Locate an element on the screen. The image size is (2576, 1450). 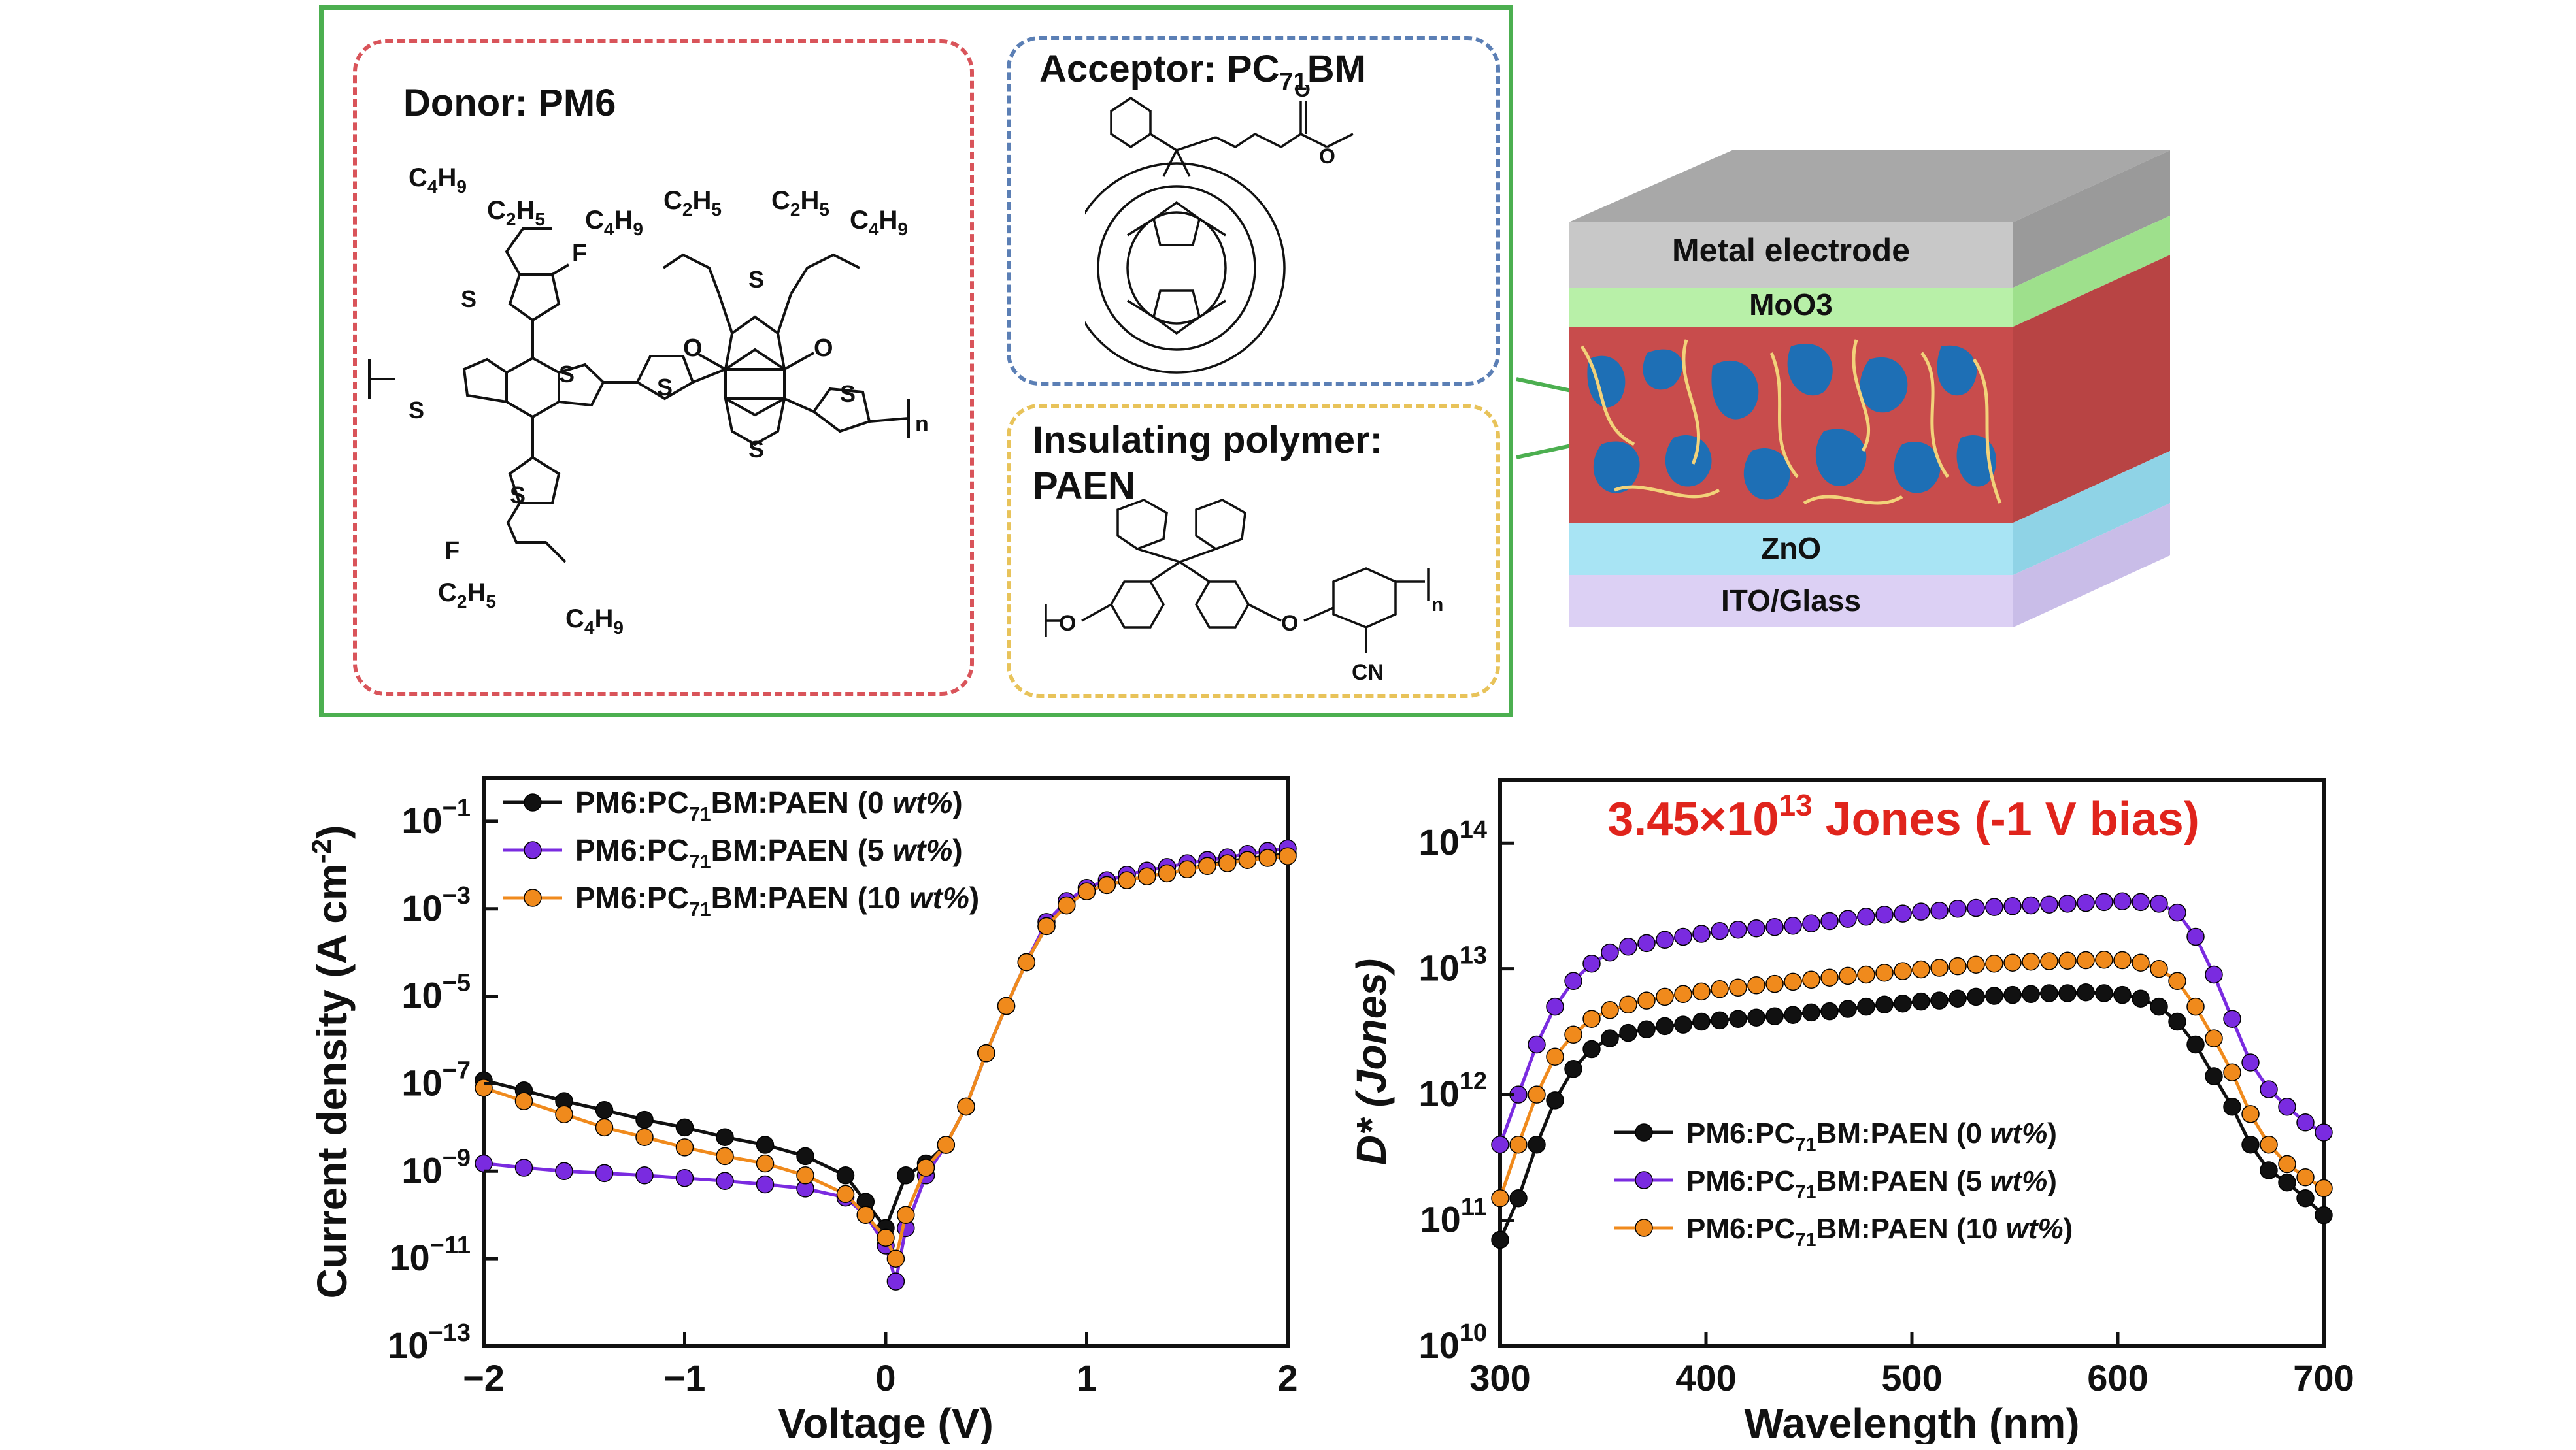
dstar-y-tick-group: 1014 1013 1012 1011 1010 is located at coordinates (1466, 1091).